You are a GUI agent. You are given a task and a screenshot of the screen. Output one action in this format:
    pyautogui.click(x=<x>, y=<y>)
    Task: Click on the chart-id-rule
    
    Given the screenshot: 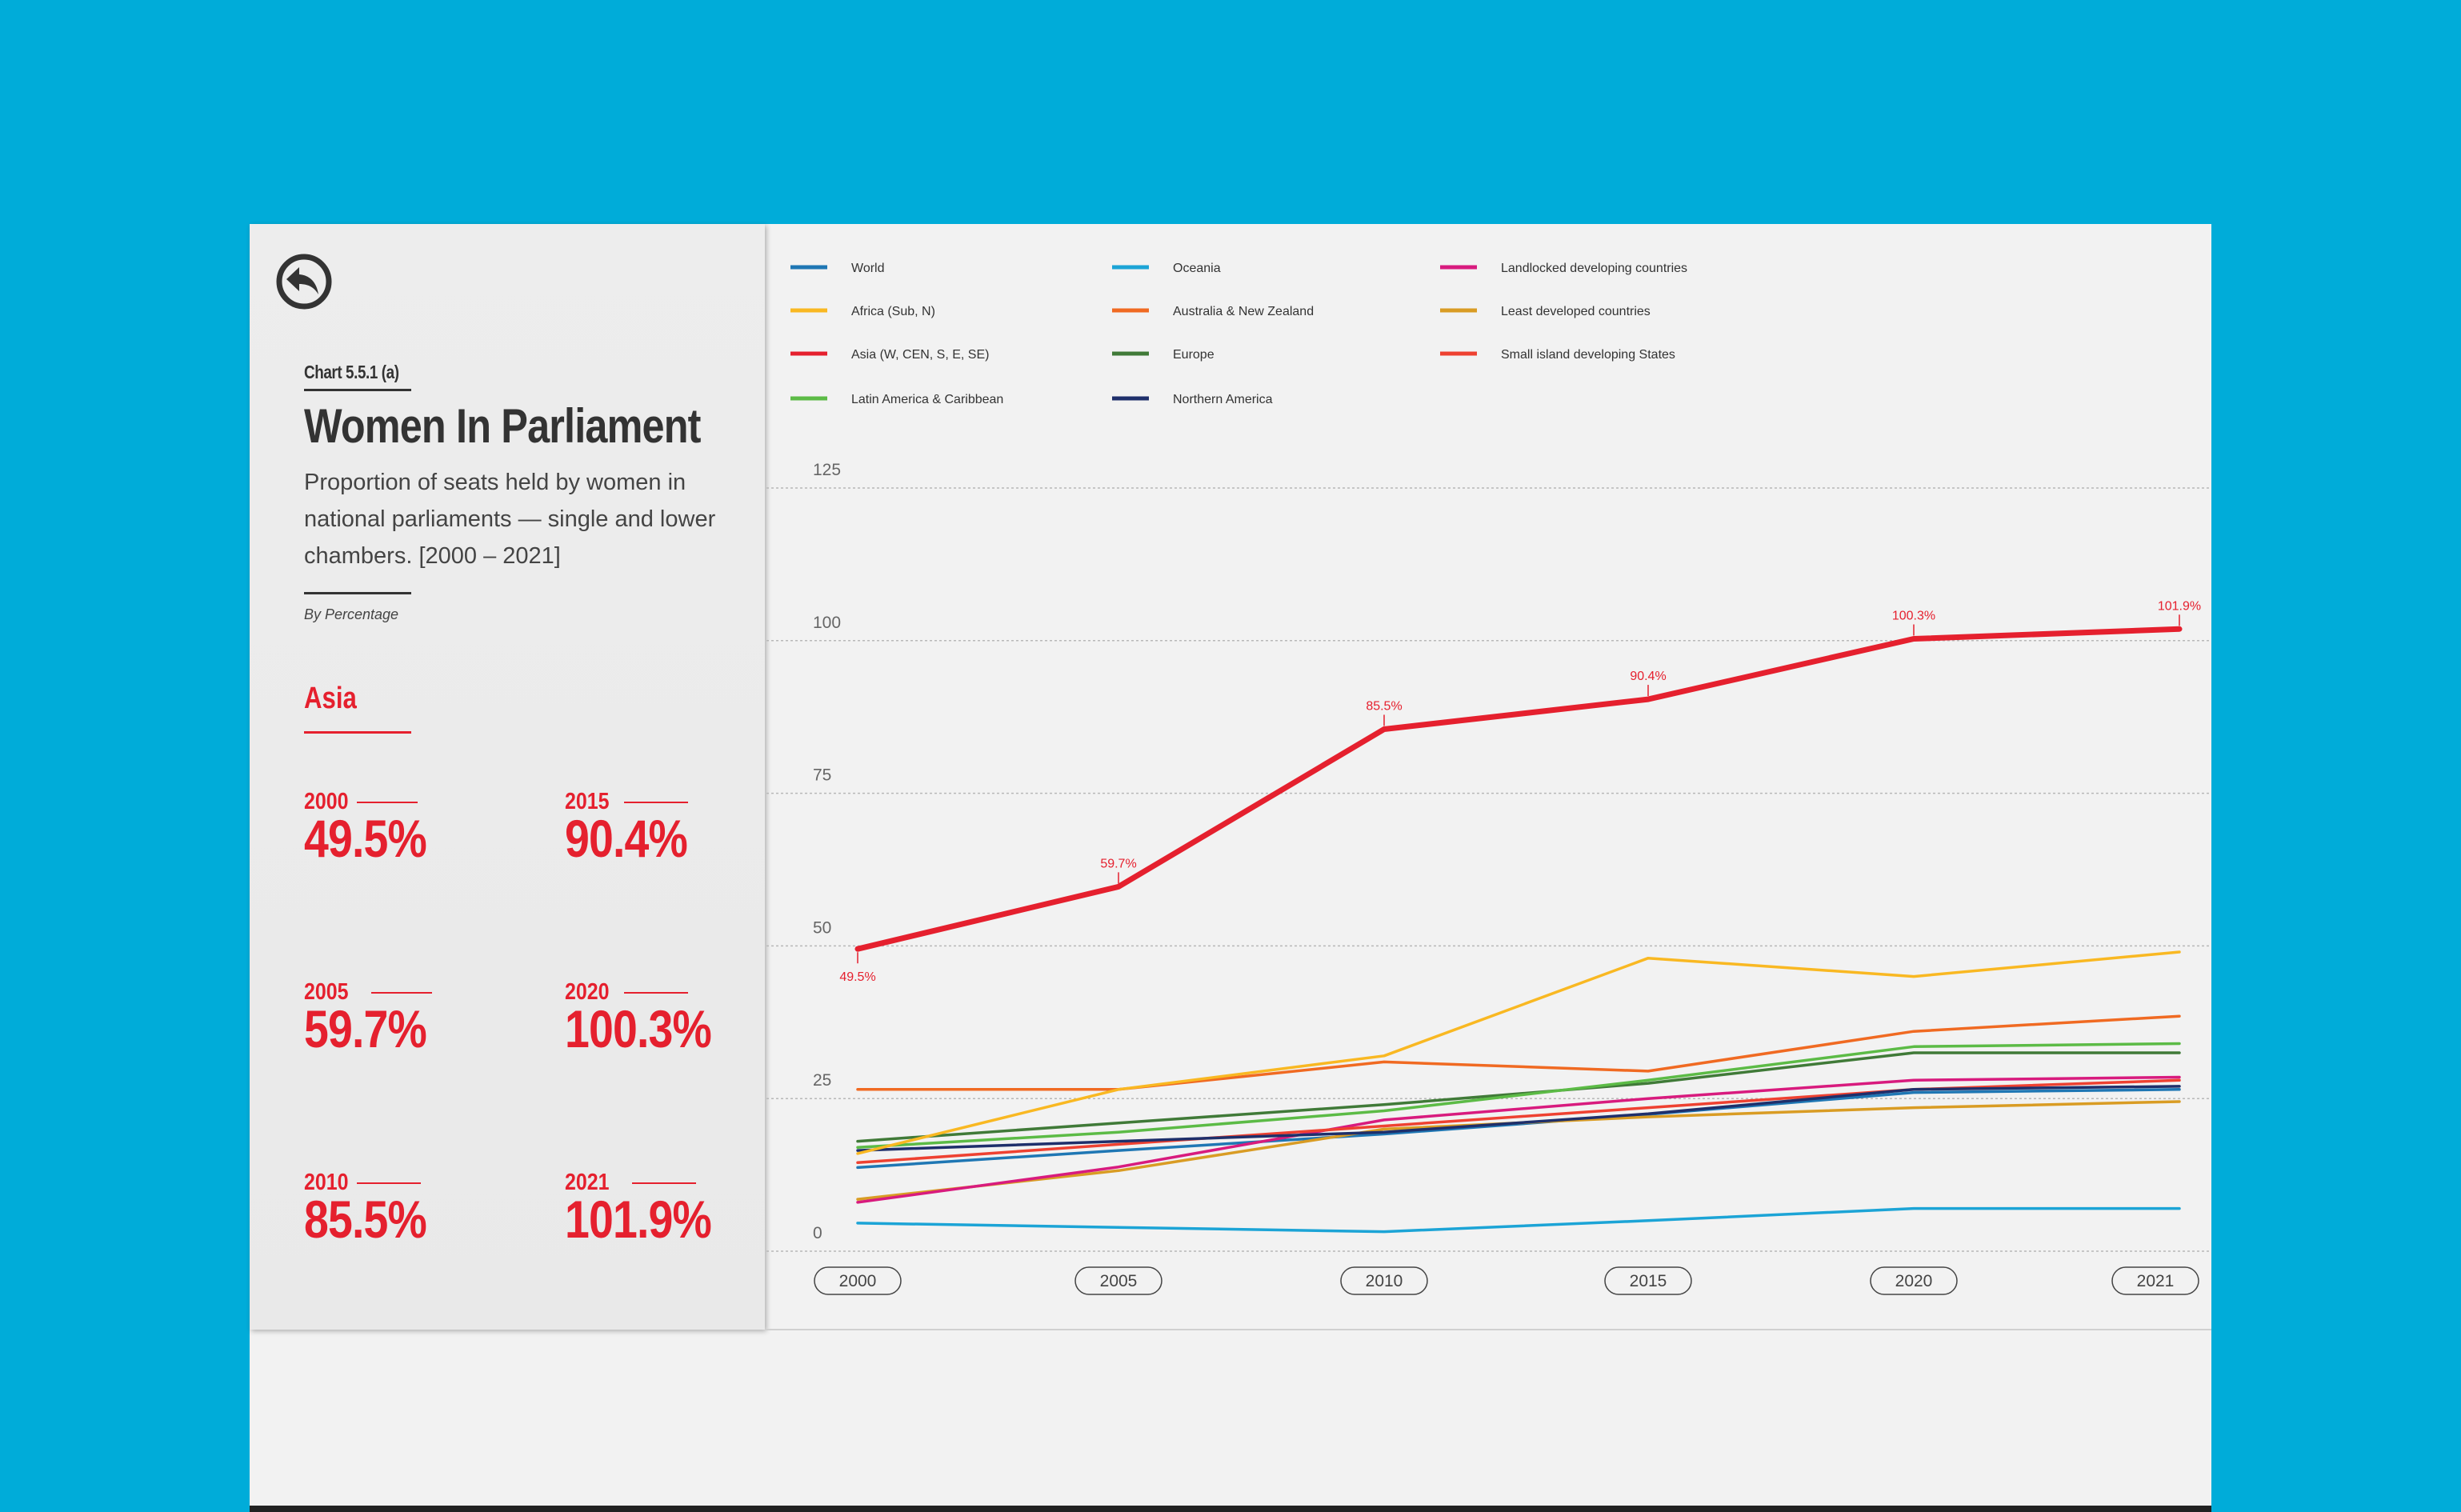 What is the action you would take?
    pyautogui.click(x=357, y=390)
    